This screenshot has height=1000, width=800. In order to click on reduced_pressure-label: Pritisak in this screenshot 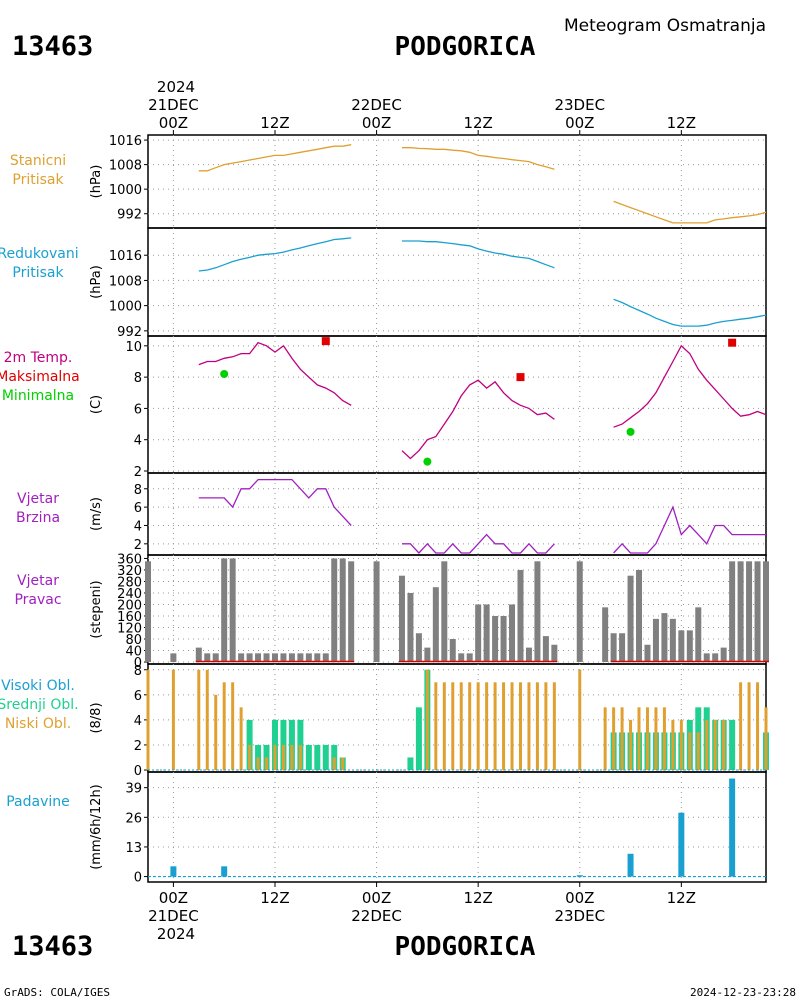, I will do `click(38, 273)`.